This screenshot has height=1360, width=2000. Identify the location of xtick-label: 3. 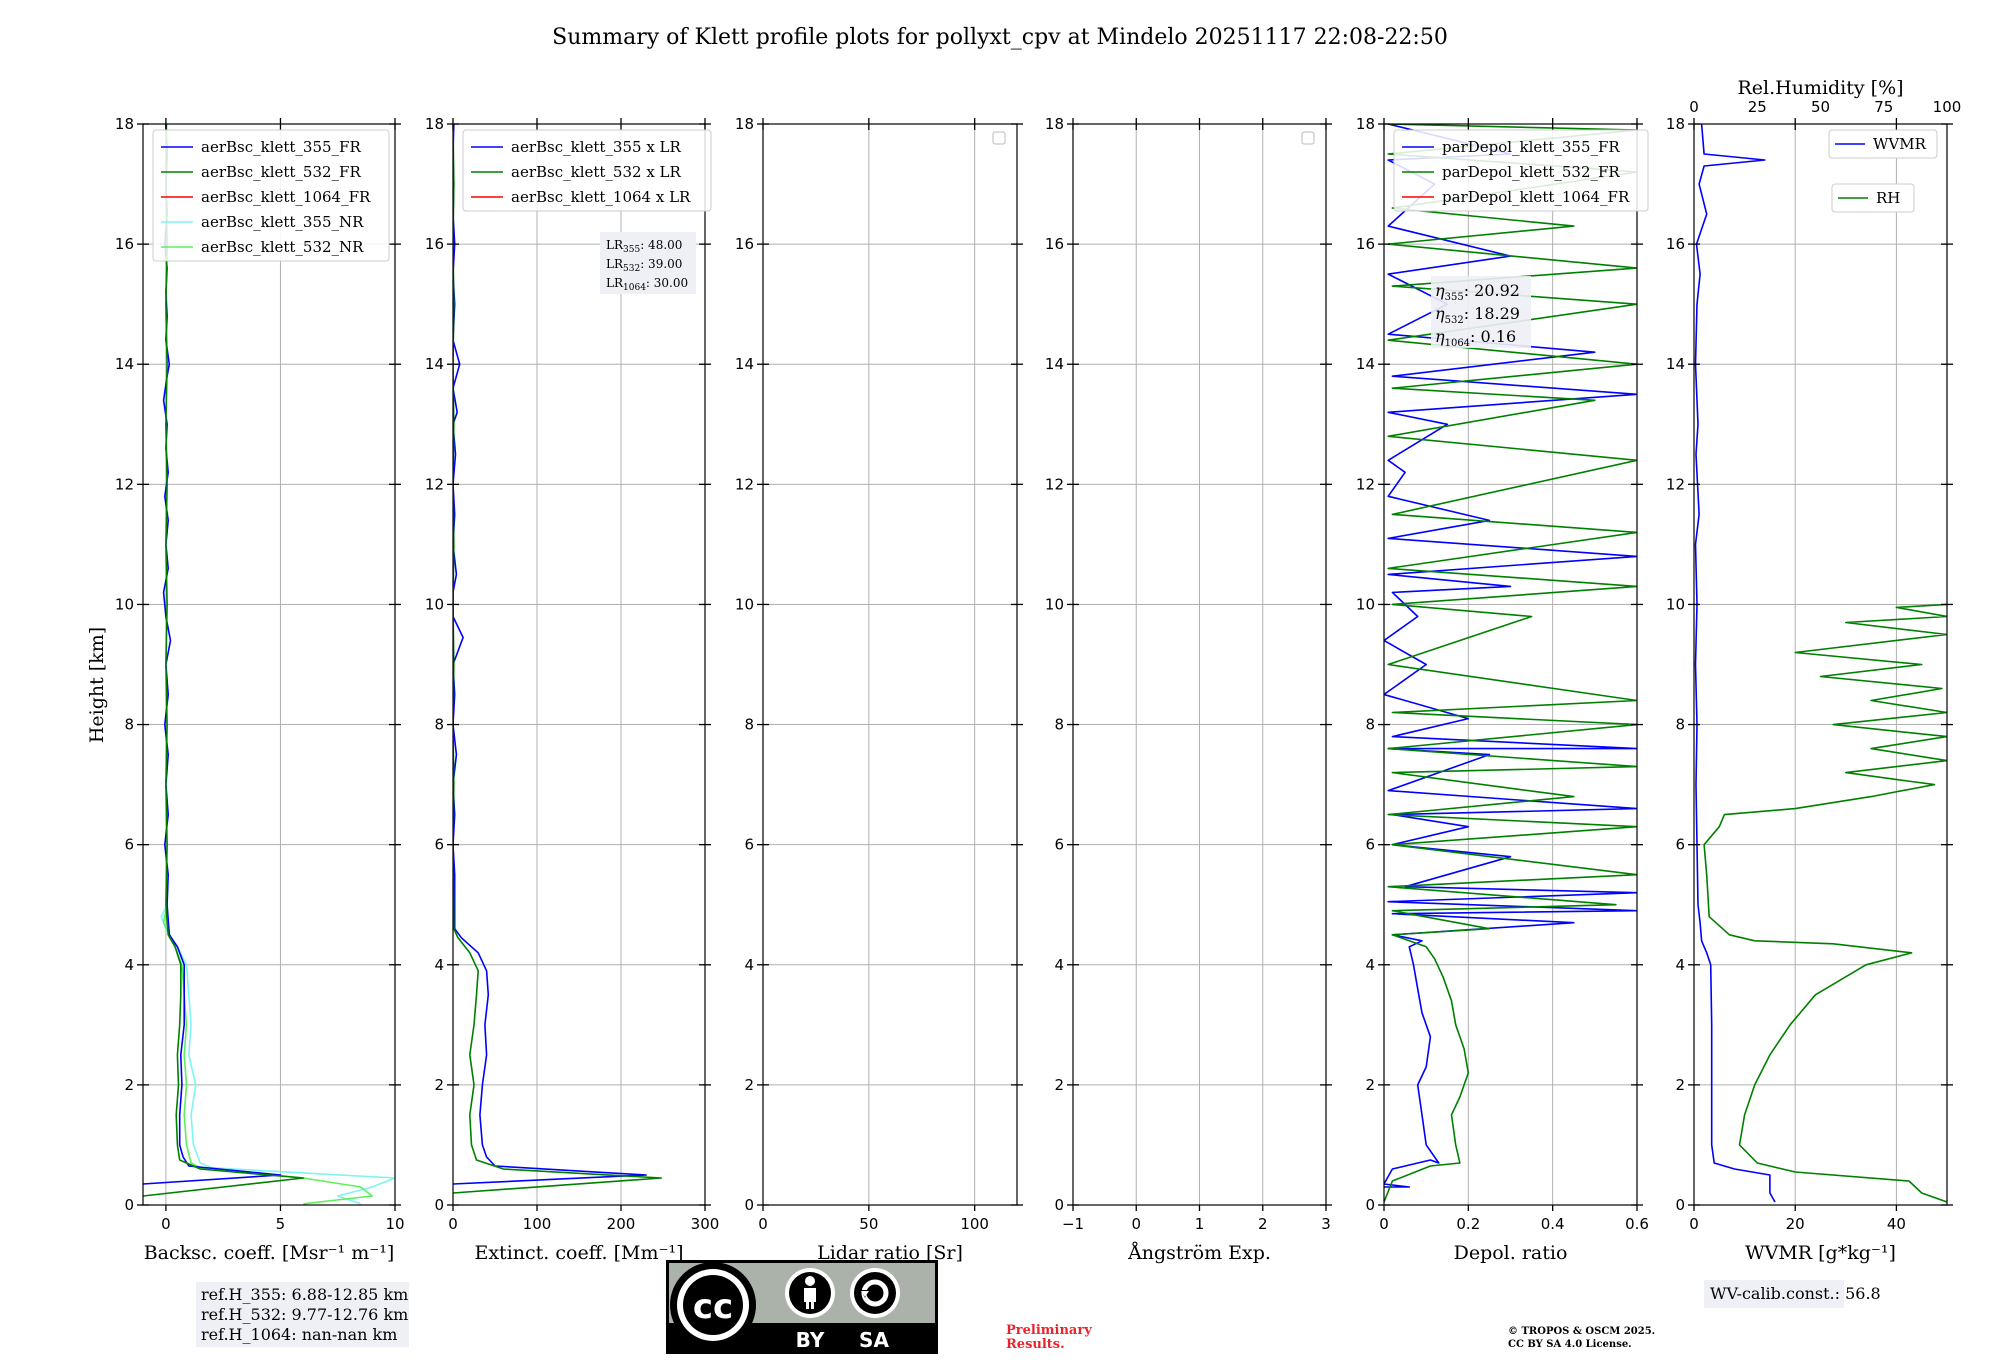
(1326, 1224).